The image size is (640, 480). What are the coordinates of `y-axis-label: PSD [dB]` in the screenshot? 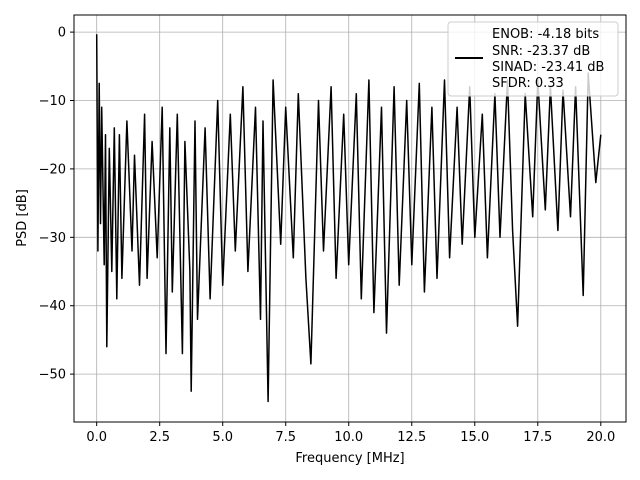 It's located at (22, 218).